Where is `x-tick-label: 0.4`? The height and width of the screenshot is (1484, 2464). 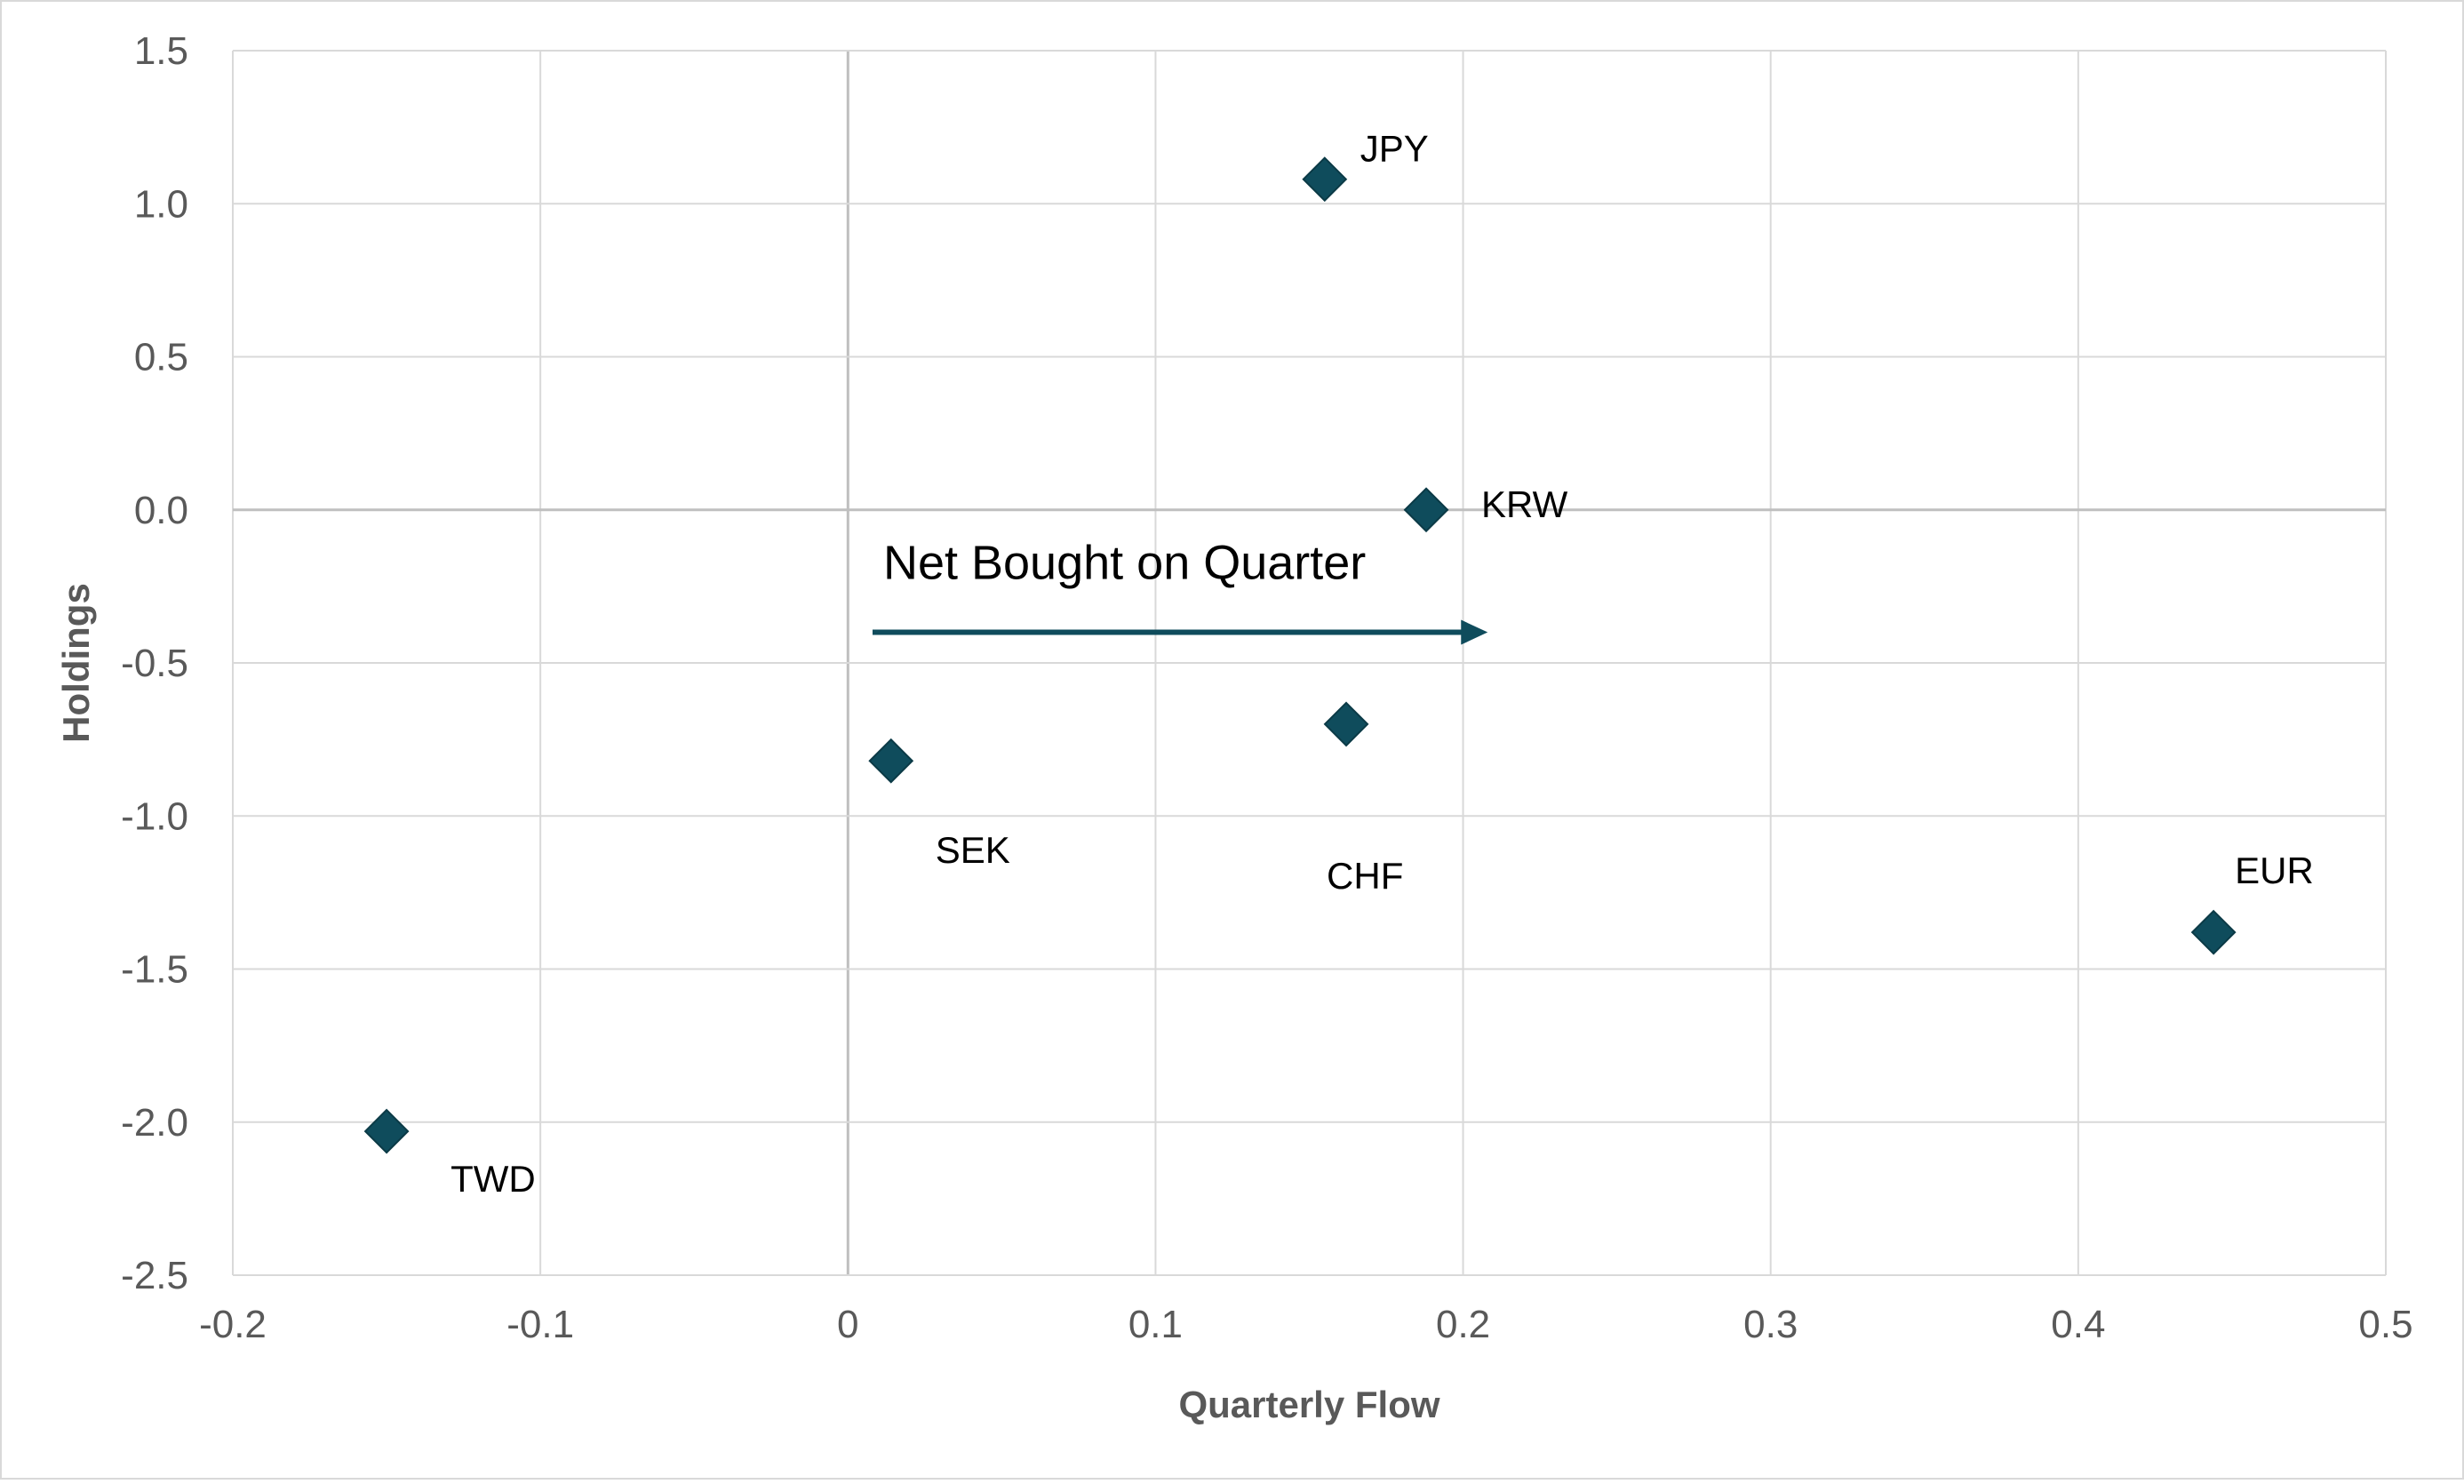
x-tick-label: 0.4 is located at coordinates (2078, 1324).